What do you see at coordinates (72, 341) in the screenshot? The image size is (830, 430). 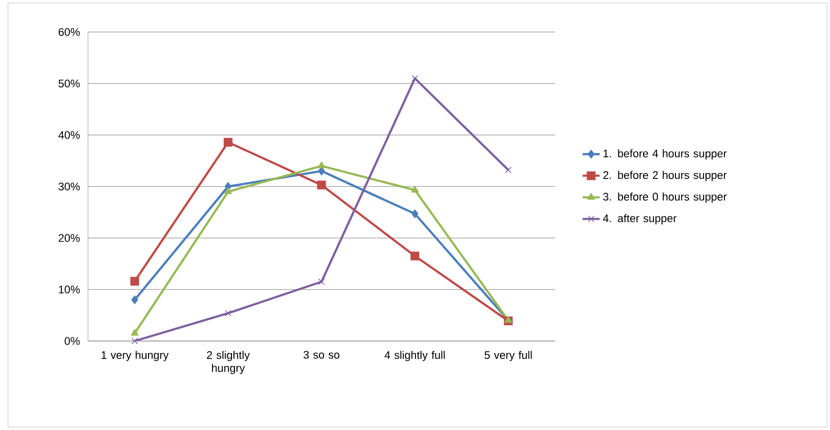 I see `y-tick-label: 0%` at bounding box center [72, 341].